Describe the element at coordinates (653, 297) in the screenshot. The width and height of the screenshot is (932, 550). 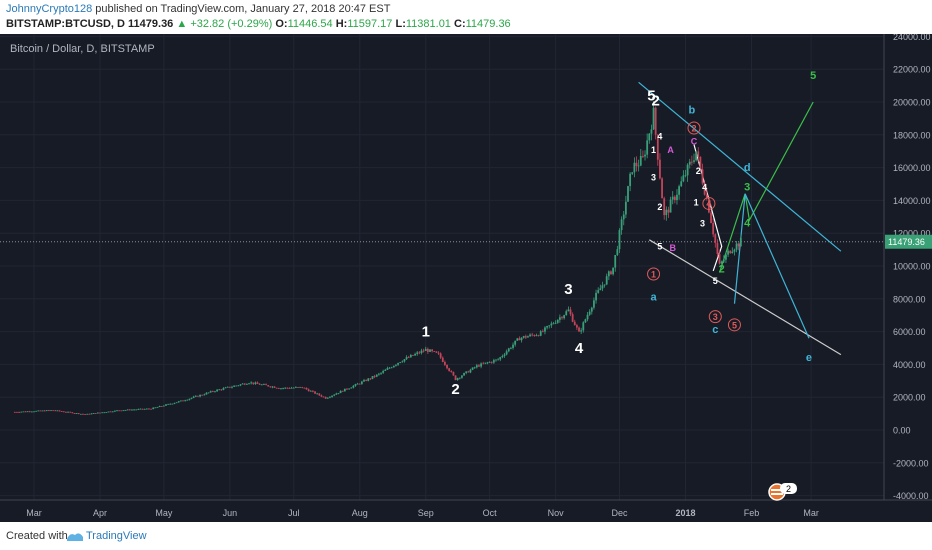
I see `wave-label: a` at that location.